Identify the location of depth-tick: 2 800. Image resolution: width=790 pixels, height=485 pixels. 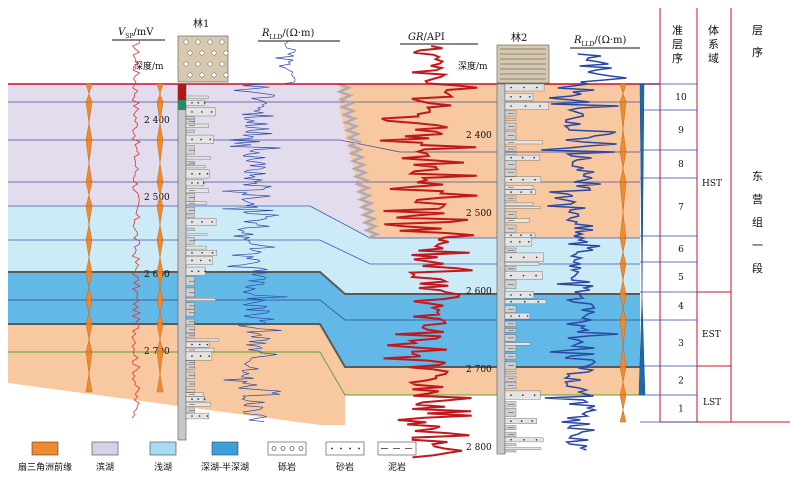
(479, 448).